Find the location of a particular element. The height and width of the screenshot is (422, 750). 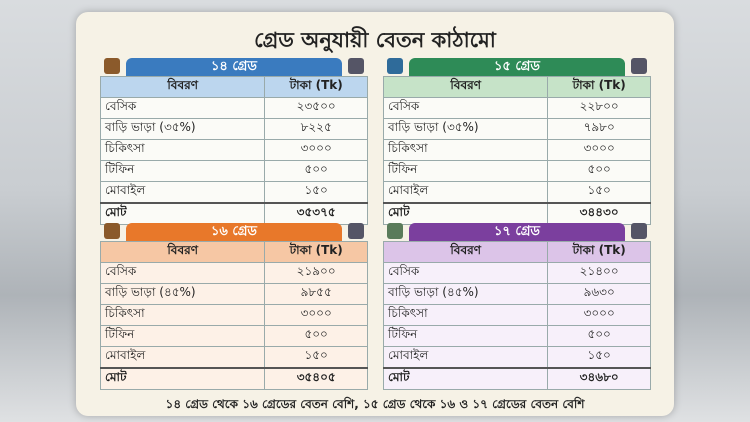

total-amount: ৩৫৩৭৫ is located at coordinates (316, 213).